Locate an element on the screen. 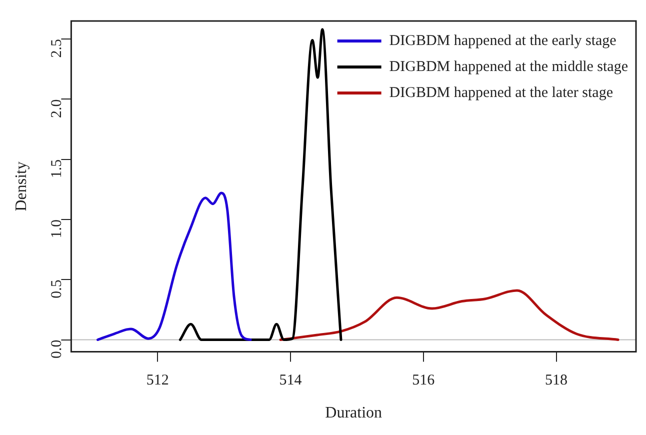  y-tick-label: 1.0 is located at coordinates (57, 228).